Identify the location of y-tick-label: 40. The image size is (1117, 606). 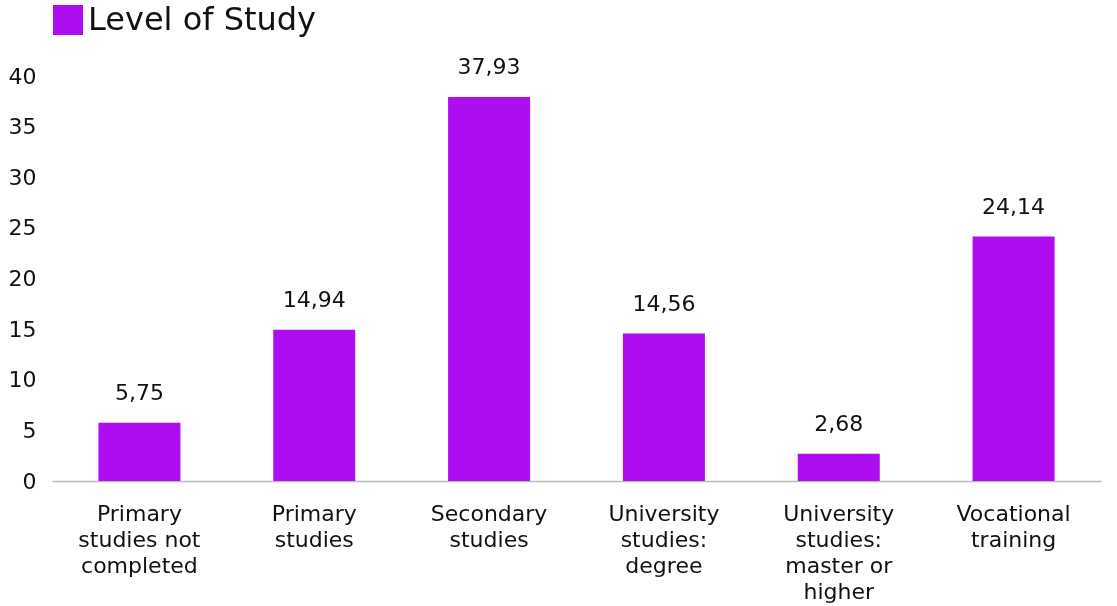
(22, 76).